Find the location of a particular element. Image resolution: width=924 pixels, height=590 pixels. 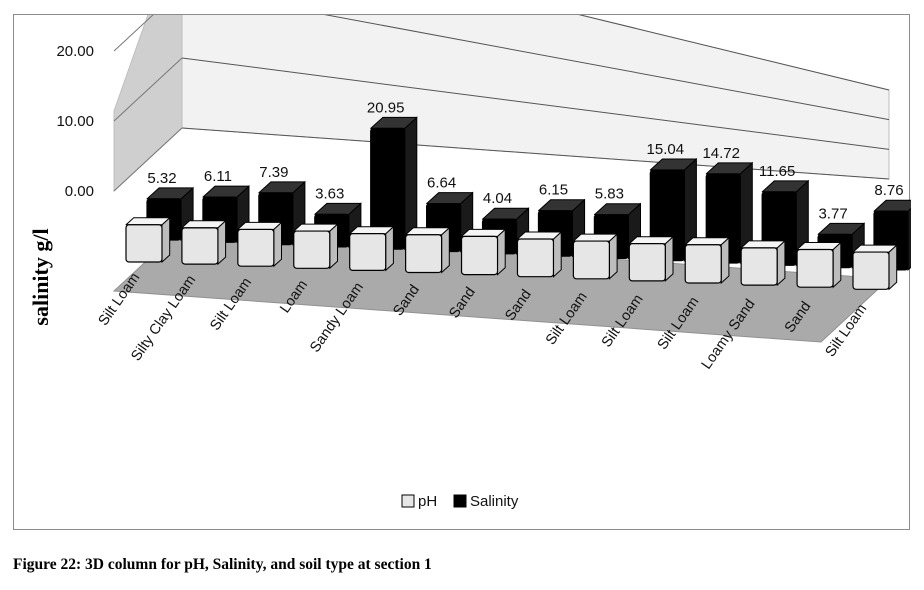

ph-bar-12-top is located at coordinates (819, 246).